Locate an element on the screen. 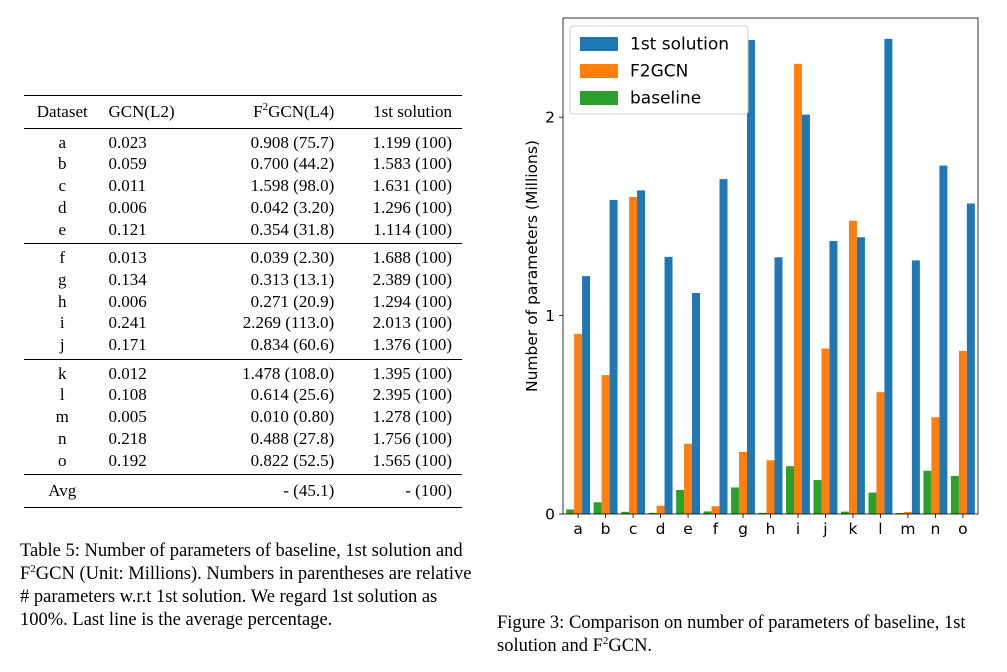 The image size is (1007, 672). table-row: d 0.006 0.042 (3.20) 1.296 (100) is located at coordinates (243, 208).